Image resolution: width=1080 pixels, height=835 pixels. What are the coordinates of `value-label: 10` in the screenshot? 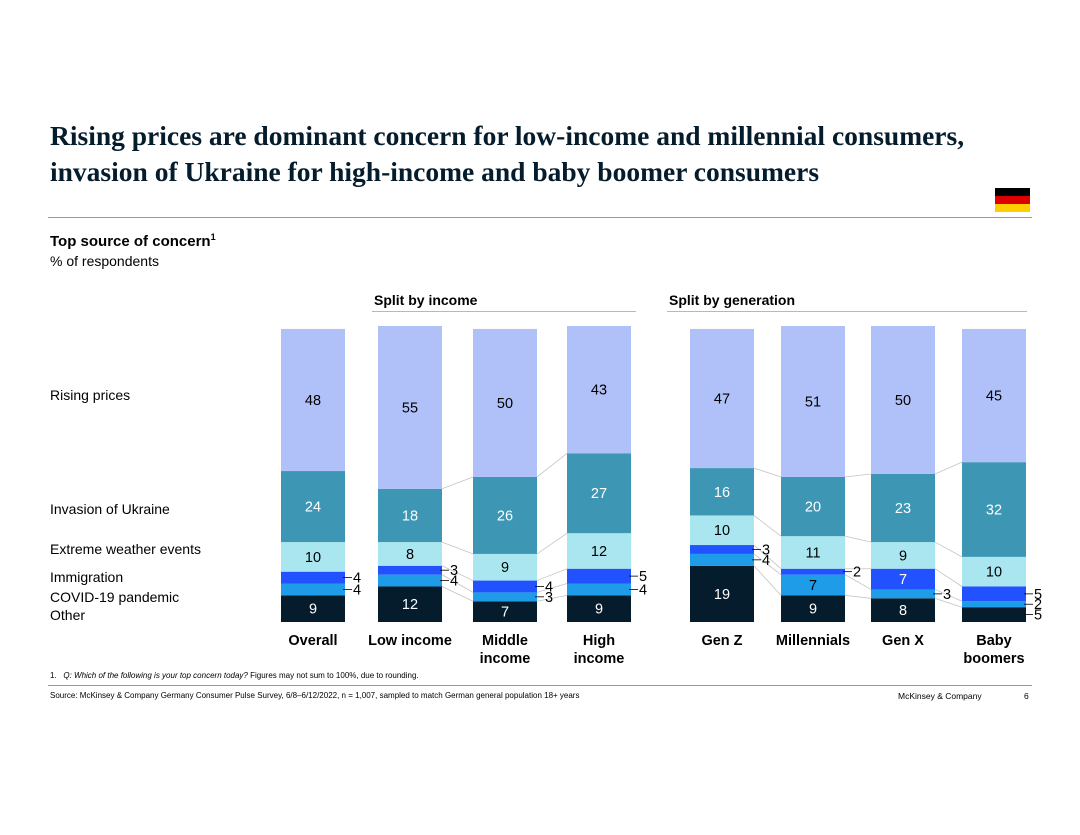 It's located at (722, 531).